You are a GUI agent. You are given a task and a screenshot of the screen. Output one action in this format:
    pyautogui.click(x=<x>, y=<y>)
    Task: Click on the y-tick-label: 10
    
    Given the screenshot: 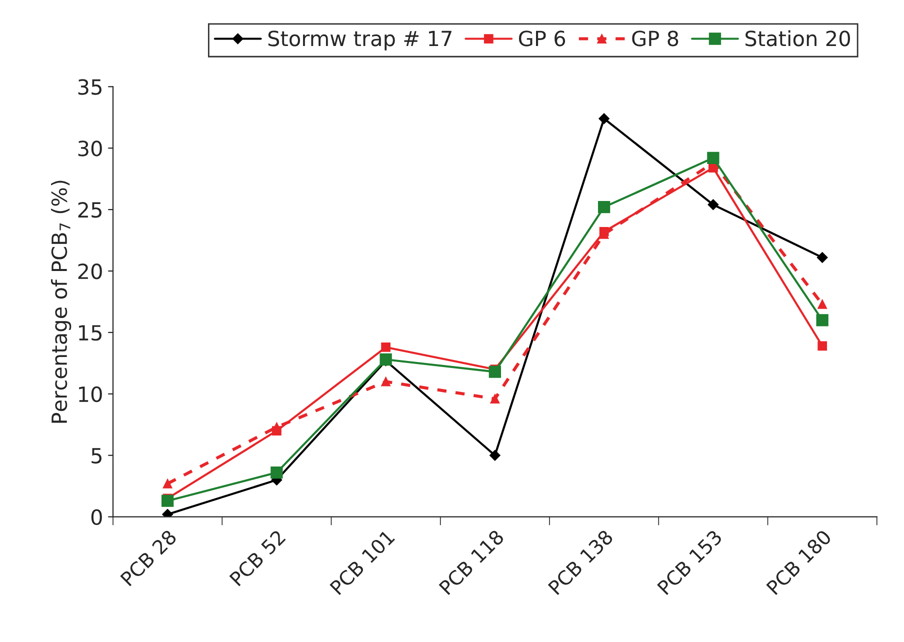 What is the action you would take?
    pyautogui.click(x=90, y=394)
    